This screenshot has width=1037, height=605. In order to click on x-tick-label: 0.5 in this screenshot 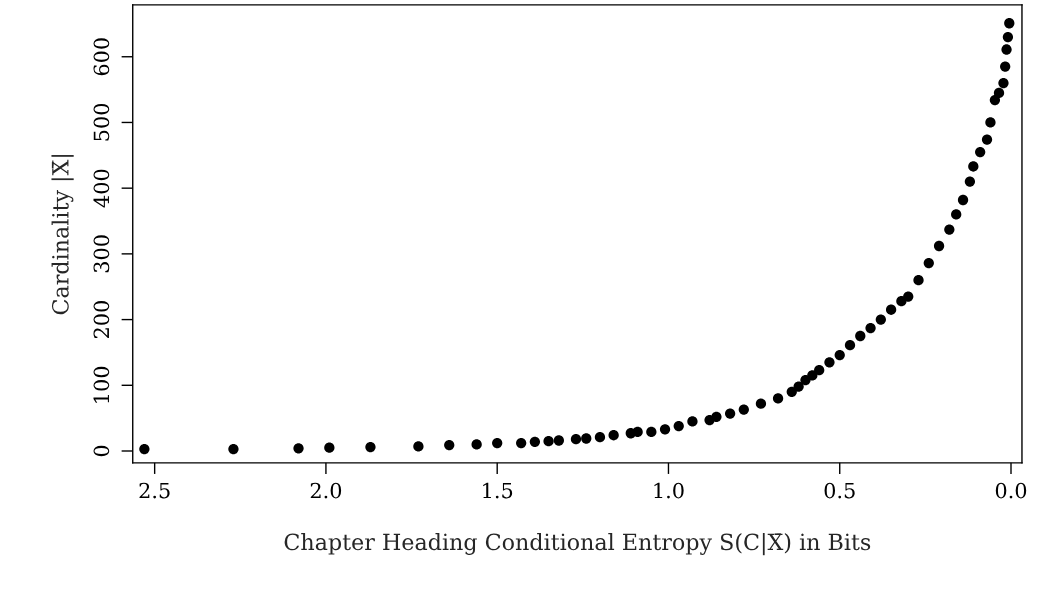, I will do `click(839, 490)`.